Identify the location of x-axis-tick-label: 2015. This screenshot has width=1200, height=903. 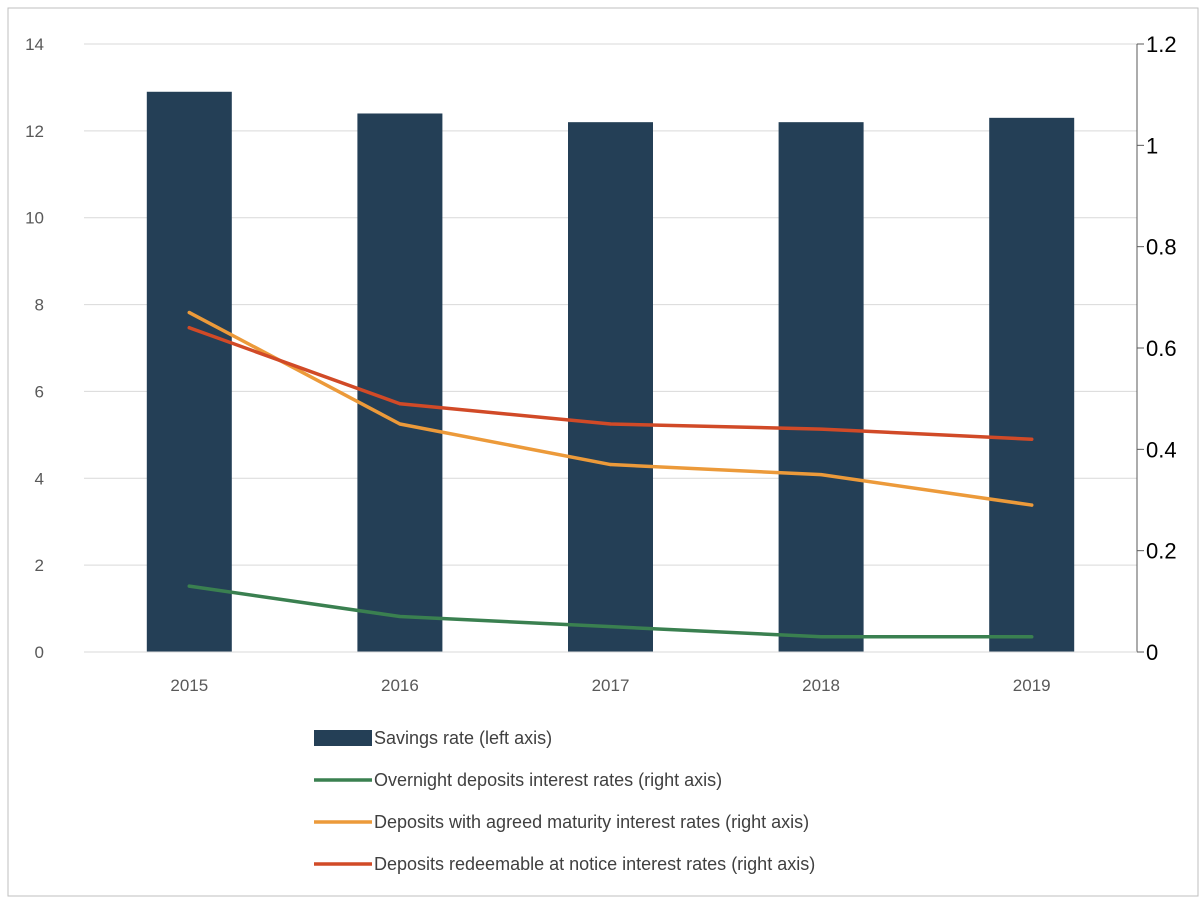
(189, 685).